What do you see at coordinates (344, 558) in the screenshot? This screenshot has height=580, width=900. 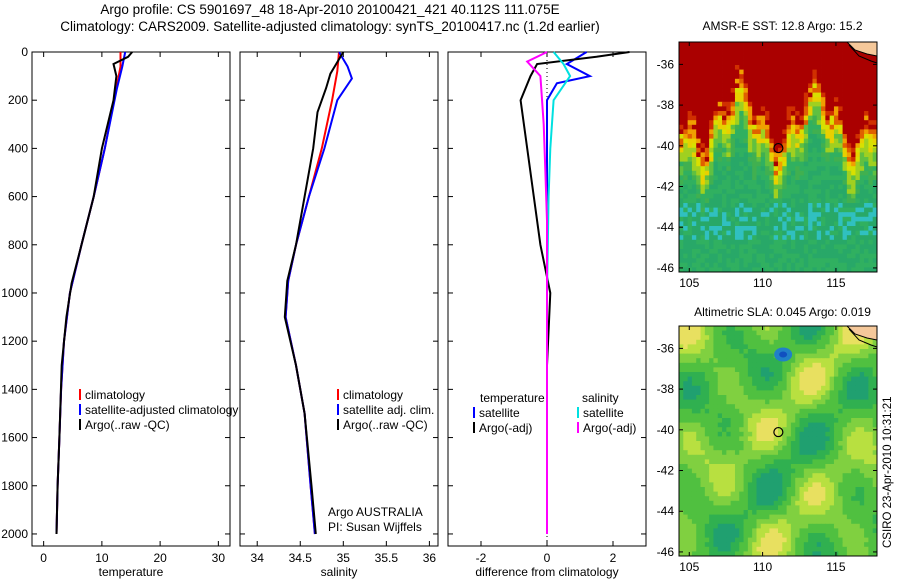 I see `xtick-label: 35` at bounding box center [344, 558].